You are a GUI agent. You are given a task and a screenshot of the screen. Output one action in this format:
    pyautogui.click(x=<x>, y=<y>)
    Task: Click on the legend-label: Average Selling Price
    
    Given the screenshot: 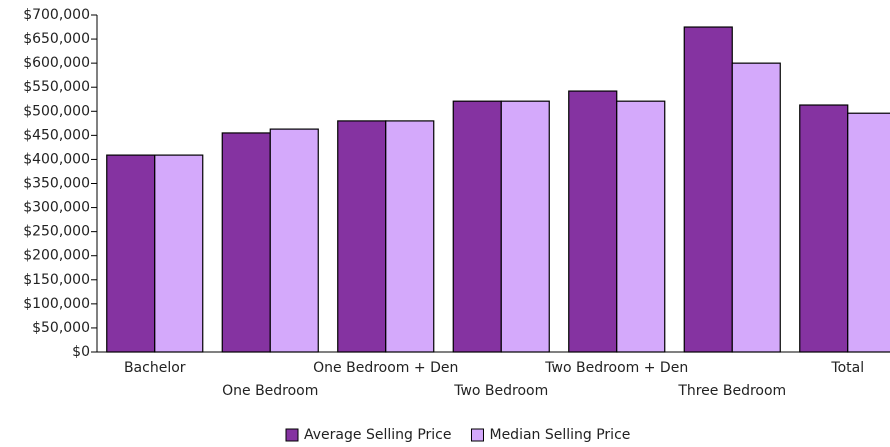 What is the action you would take?
    pyautogui.click(x=377, y=435)
    